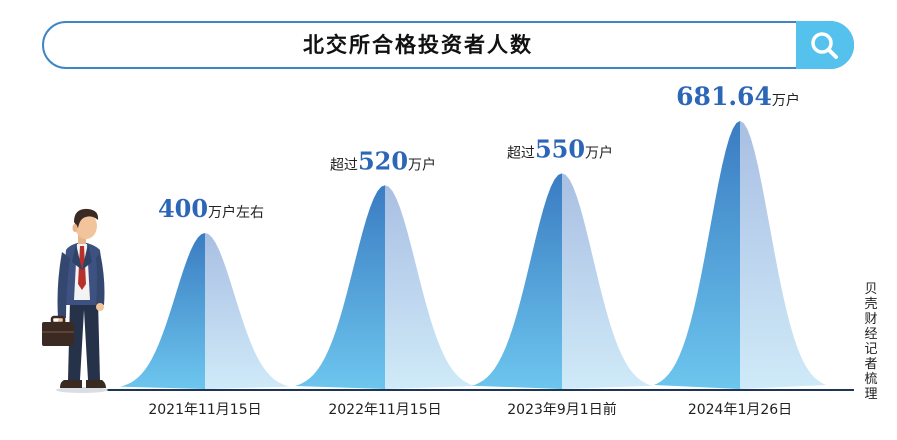 Image resolution: width=897 pixels, height=440 pixels. I want to click on title-bar: 北交所合格投资者人数, so click(448, 45).